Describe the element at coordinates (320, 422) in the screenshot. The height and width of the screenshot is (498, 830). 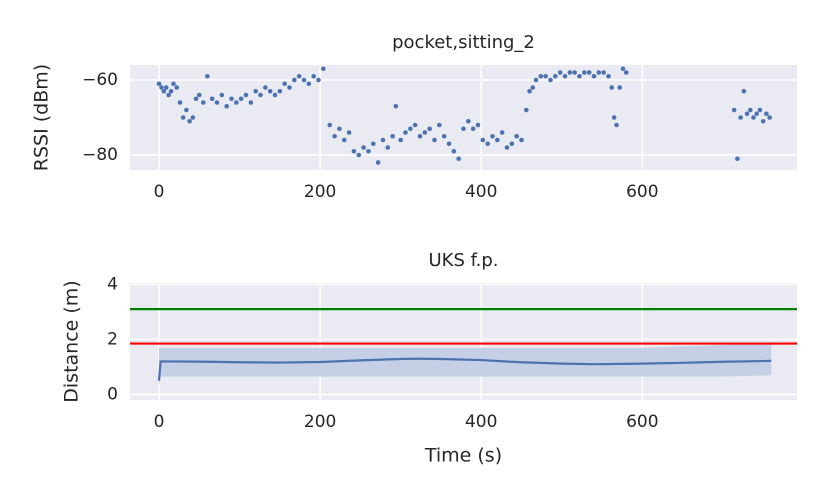
I see `x-tick-label: 200` at that location.